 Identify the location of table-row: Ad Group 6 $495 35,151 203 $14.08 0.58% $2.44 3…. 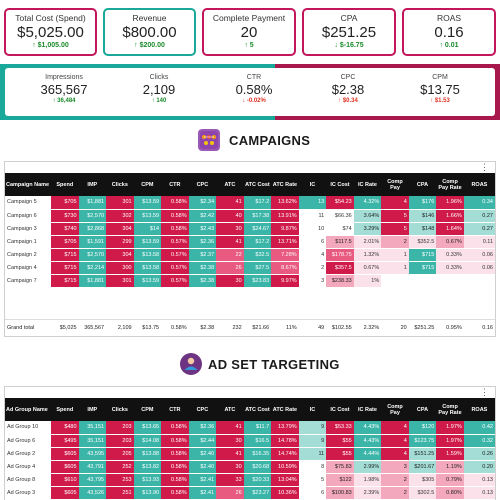
(250, 441).